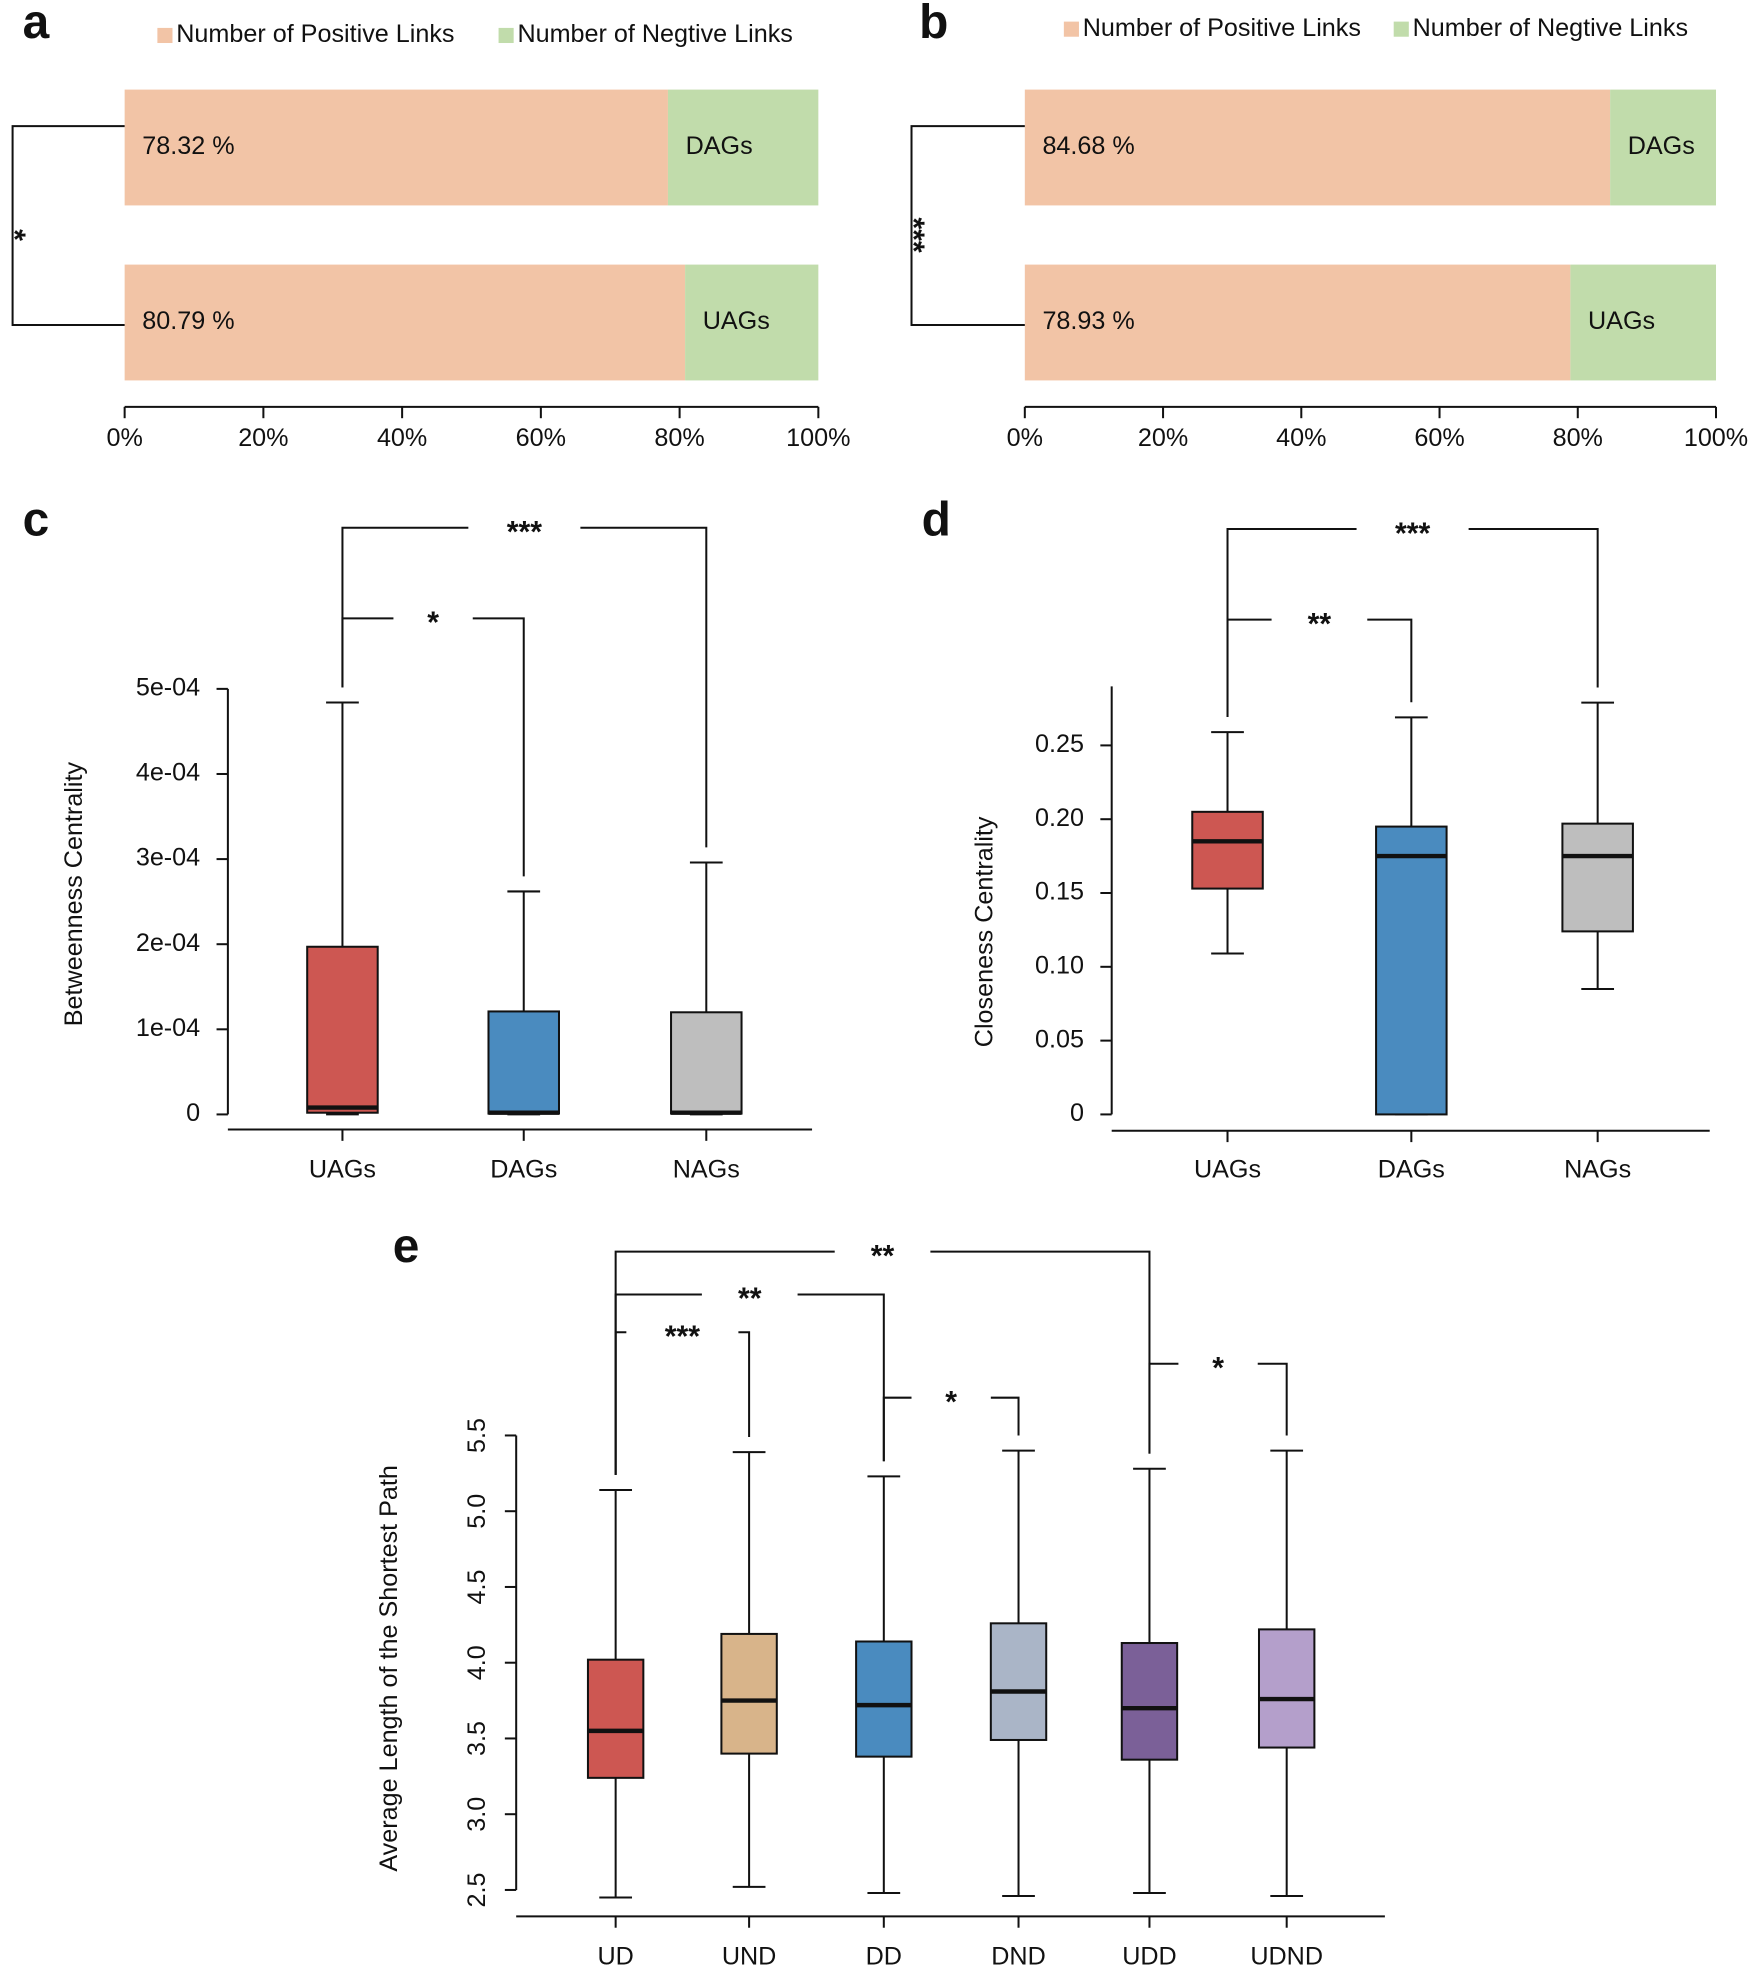 This screenshot has height=1972, width=1750. Describe the element at coordinates (477, 1586) in the screenshot. I see `y-tick-label: 4.5` at that location.